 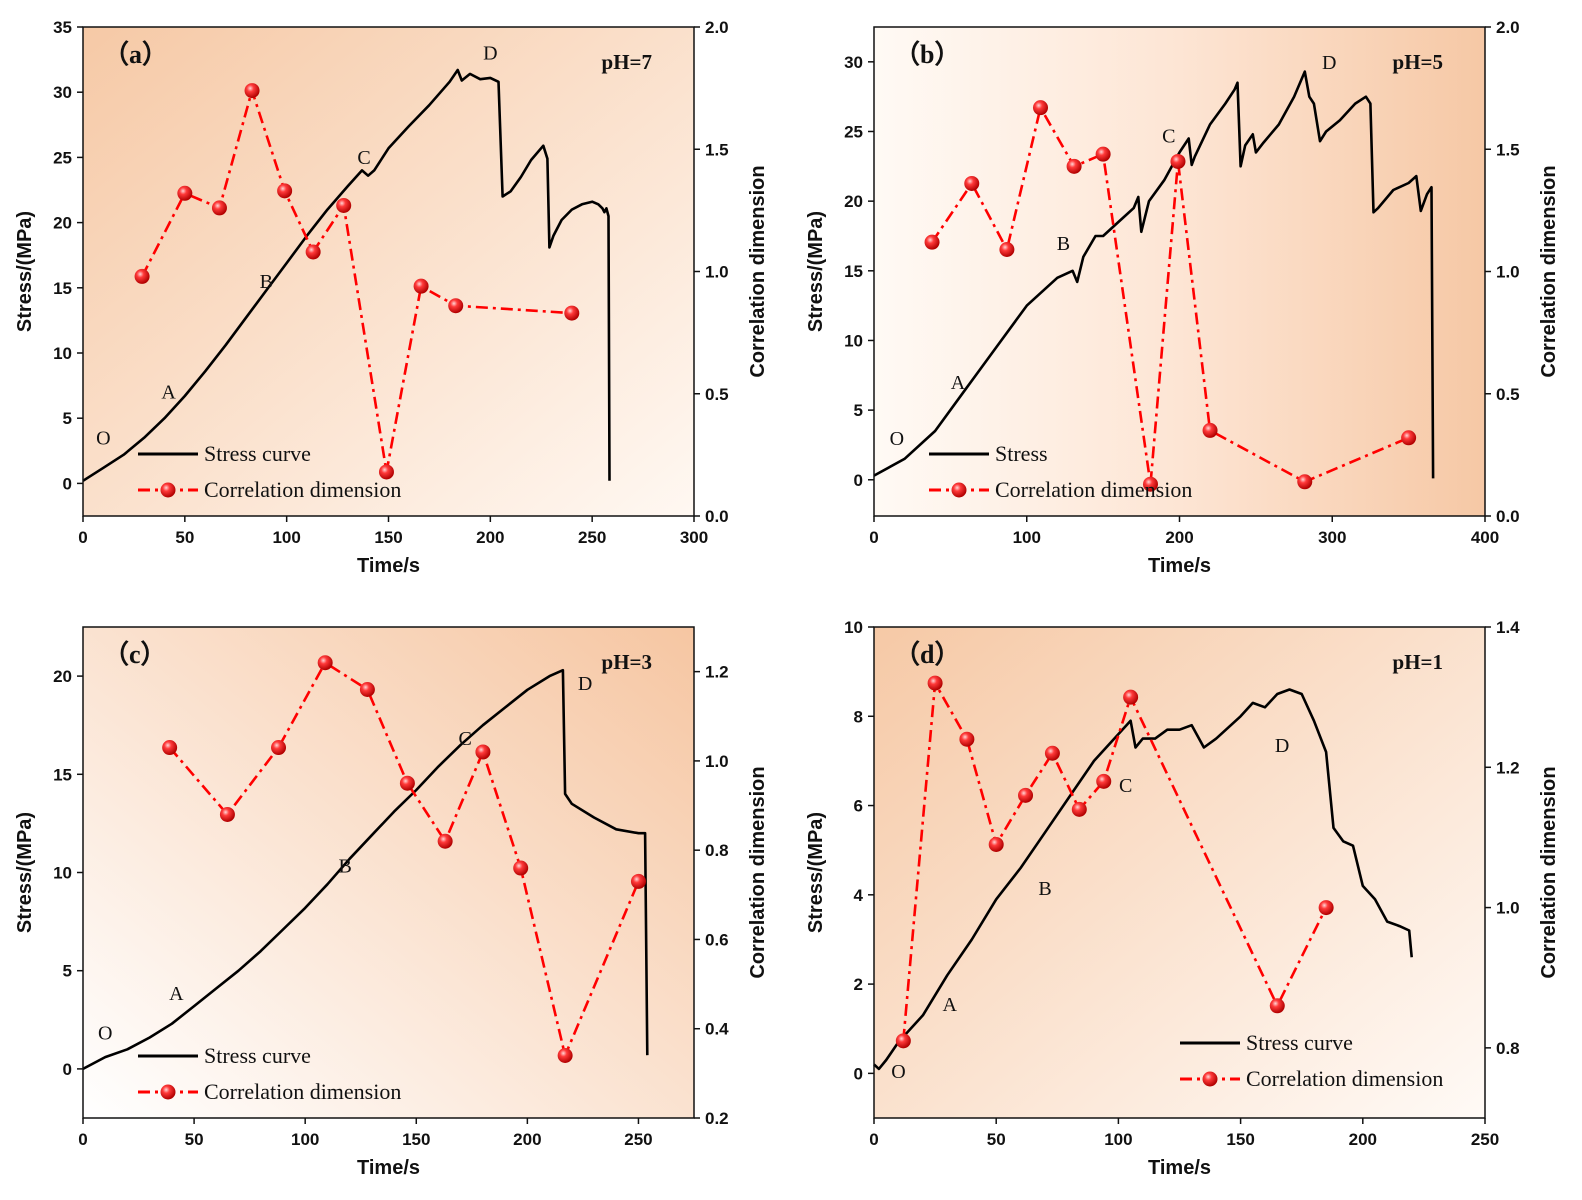 I want to click on y2-tick-label: 0.2, so click(x=717, y=1118).